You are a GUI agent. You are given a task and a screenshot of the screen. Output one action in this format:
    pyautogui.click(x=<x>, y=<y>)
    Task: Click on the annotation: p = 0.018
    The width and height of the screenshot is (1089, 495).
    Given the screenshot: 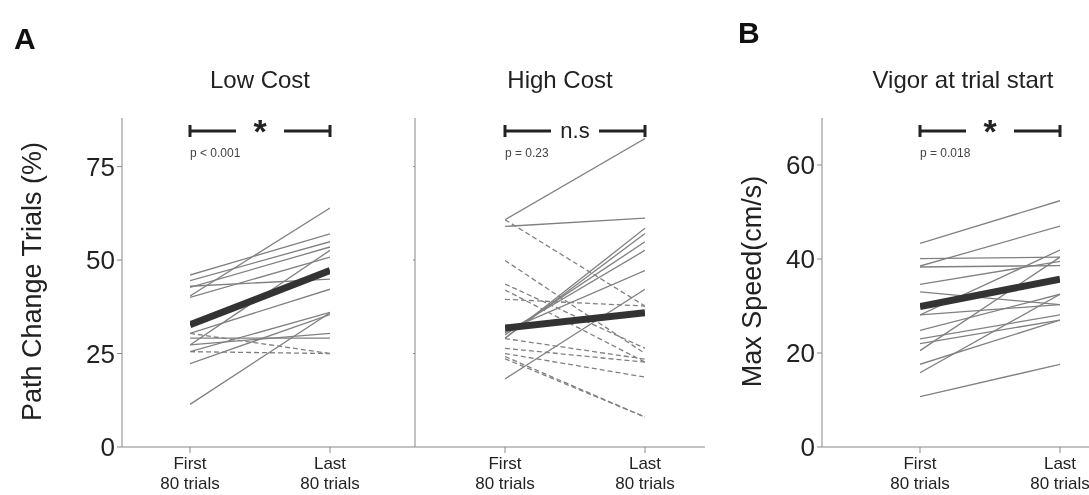 What is the action you would take?
    pyautogui.click(x=945, y=153)
    